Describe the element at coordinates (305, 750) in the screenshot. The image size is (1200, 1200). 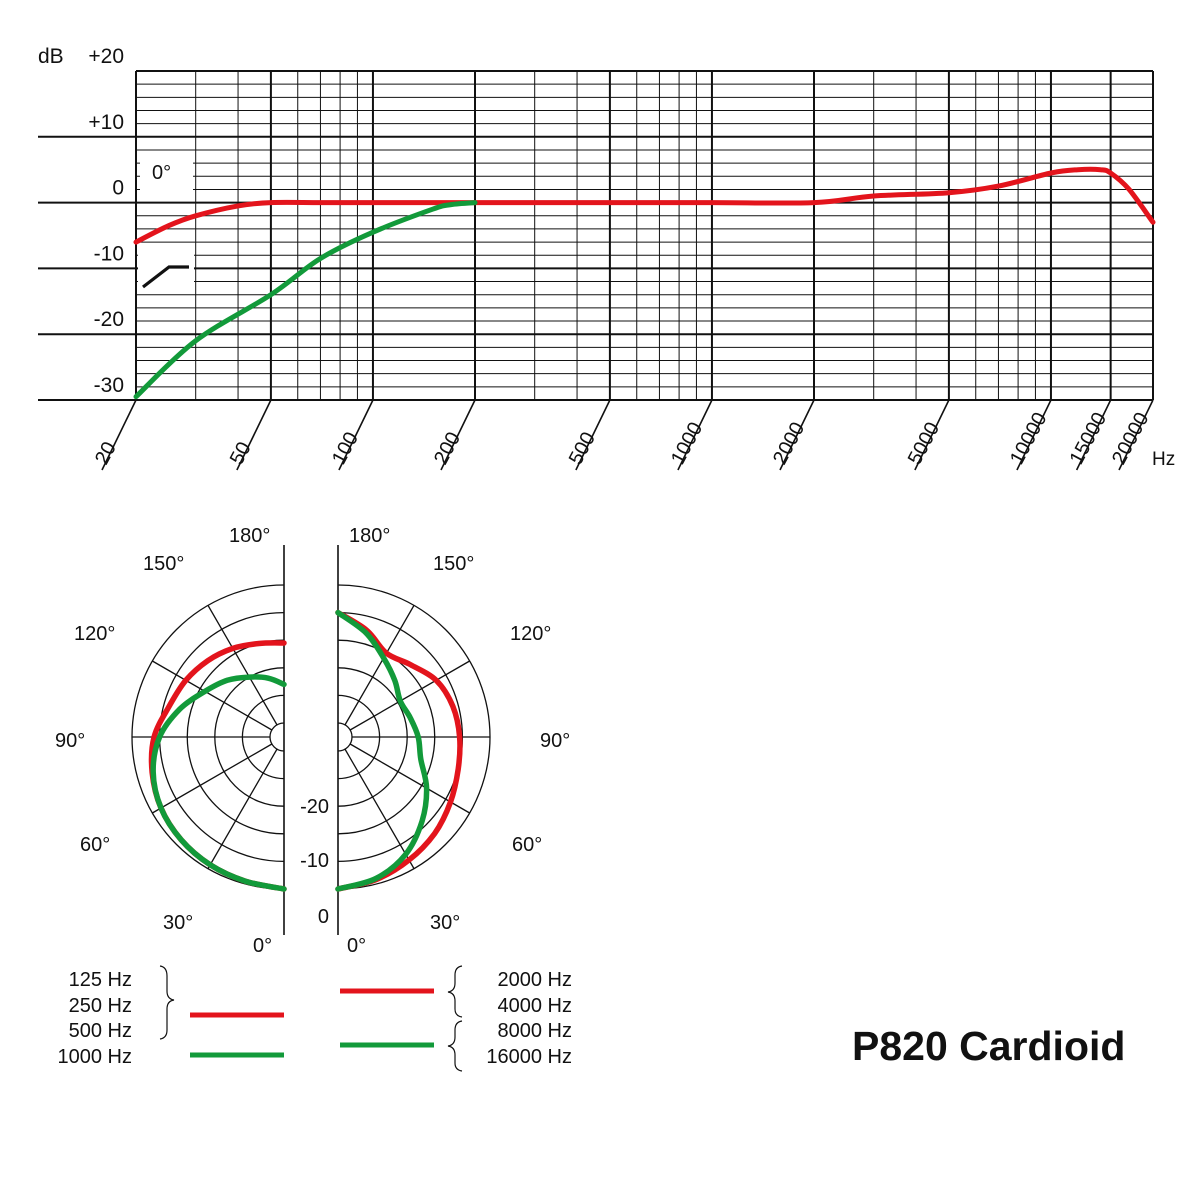
I see `polar-series` at that location.